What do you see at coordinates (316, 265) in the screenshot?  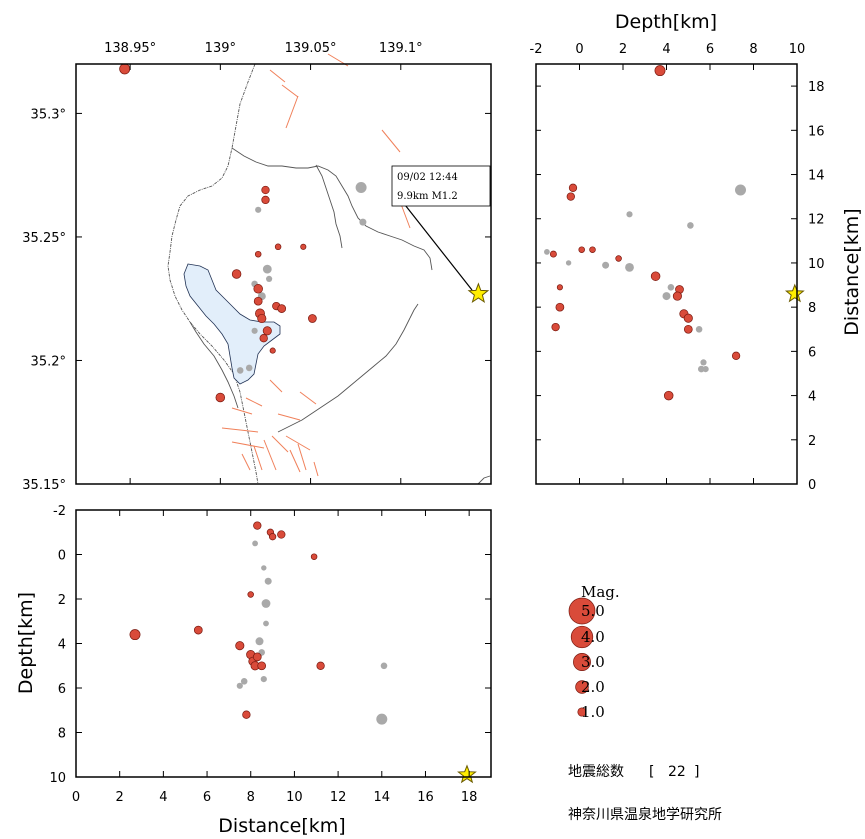 I see `fault-lines` at bounding box center [316, 265].